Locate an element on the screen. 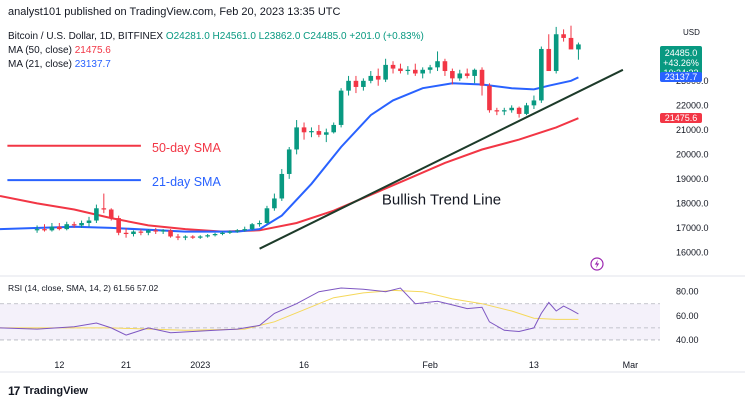 The width and height of the screenshot is (745, 405). price-tick-label: 16000.0 is located at coordinates (692, 252).